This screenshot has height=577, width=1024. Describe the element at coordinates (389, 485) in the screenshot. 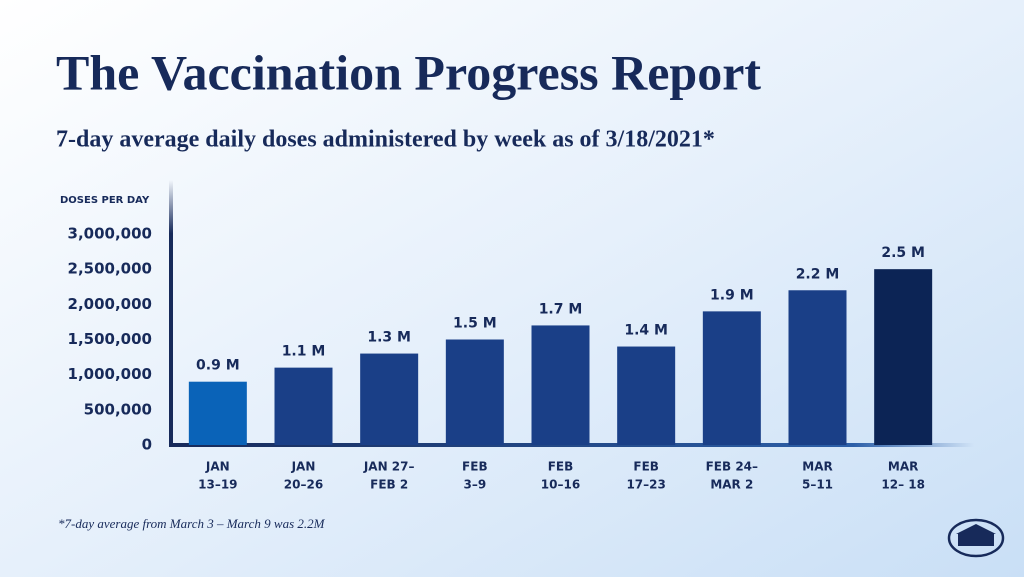

I see `x-tick-label: FEB 2` at that location.